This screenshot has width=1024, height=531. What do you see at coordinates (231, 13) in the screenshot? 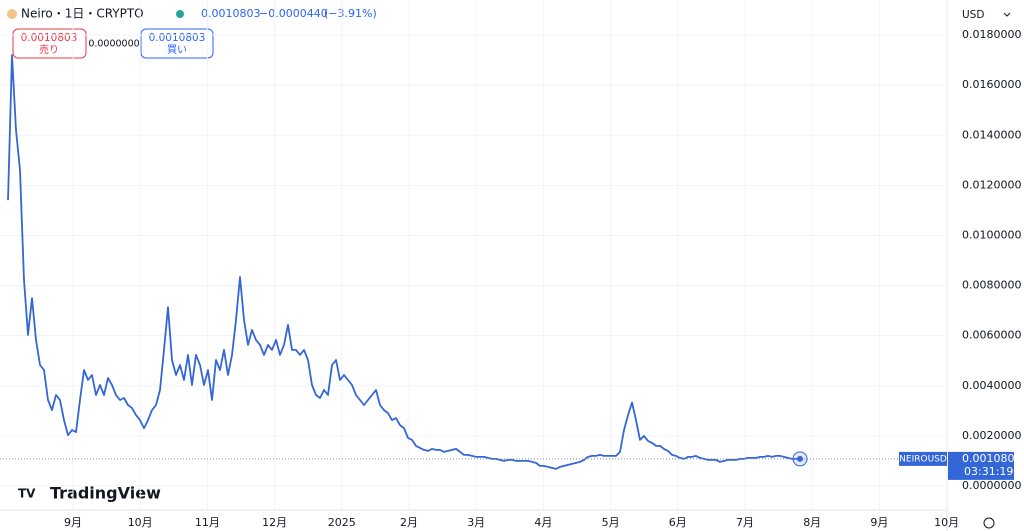
I see `header-price: 0.0010803` at bounding box center [231, 13].